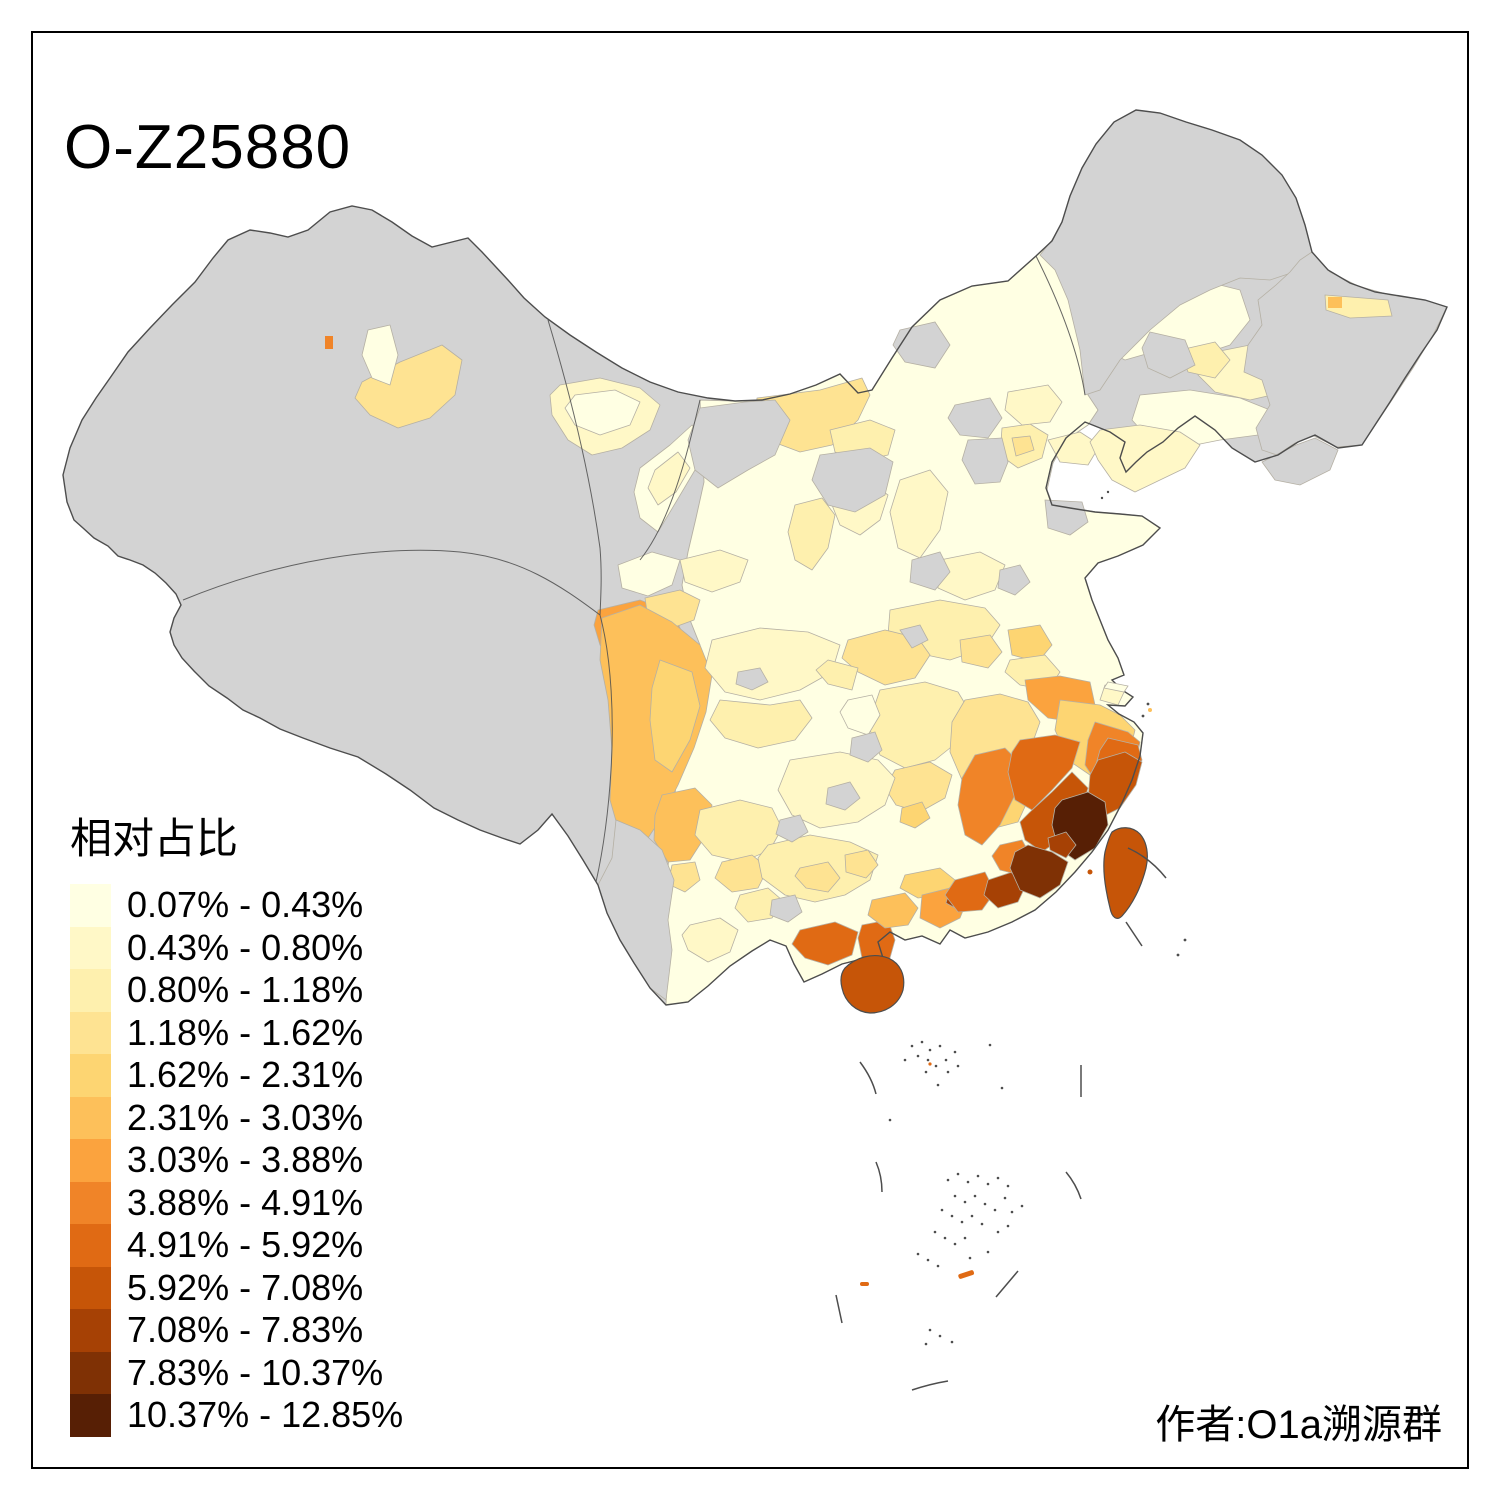 This screenshot has width=1500, height=1500. Describe the element at coordinates (245, 1160) in the screenshot. I see `legend-label: 3.03% - 3.88%` at that location.